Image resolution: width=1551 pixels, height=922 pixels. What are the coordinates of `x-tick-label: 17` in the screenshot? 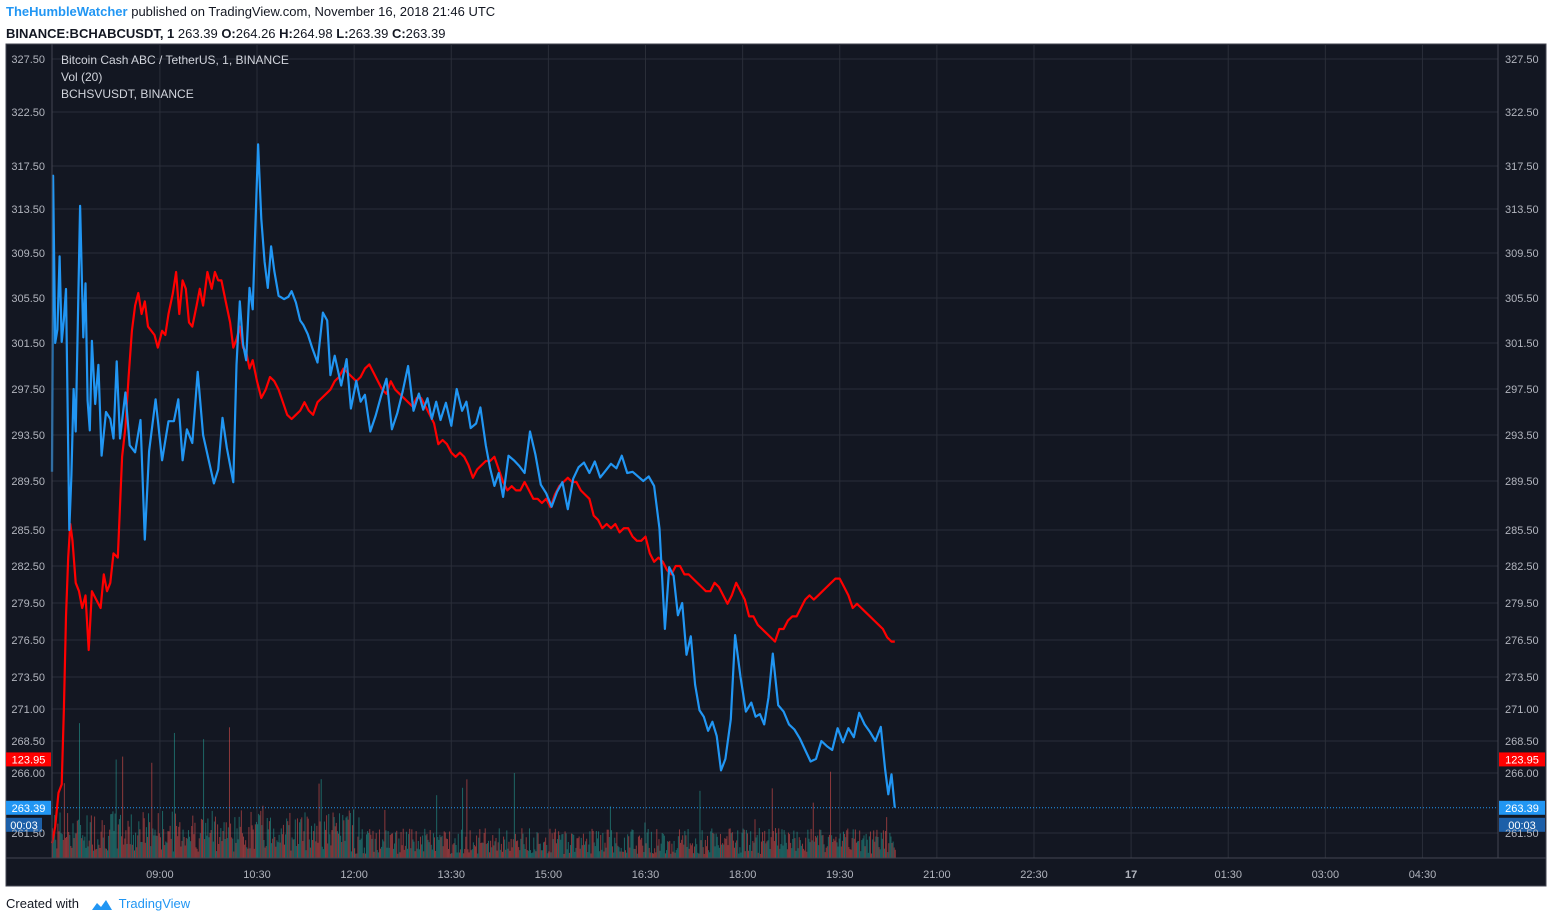 It's located at (1131, 875).